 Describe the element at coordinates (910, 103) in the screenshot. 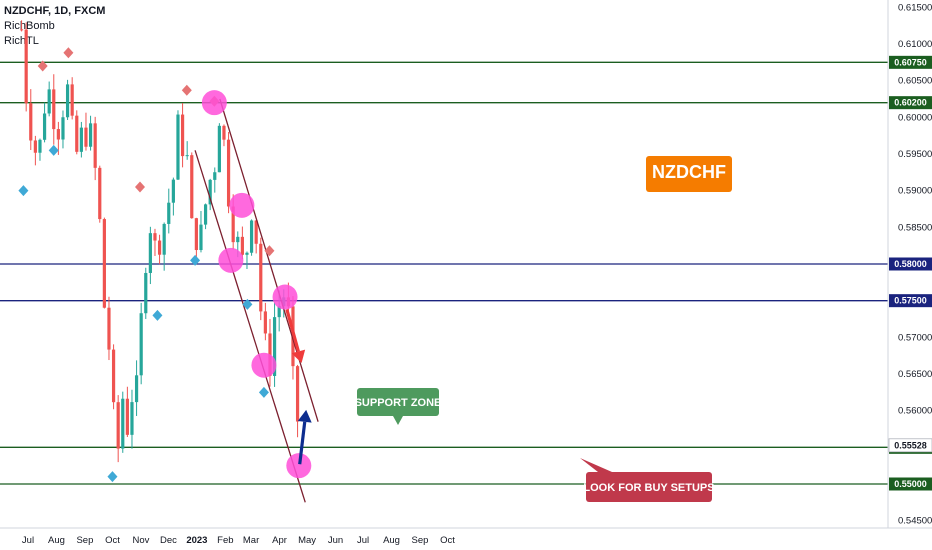

I see `level-price-label: 0.60200` at that location.